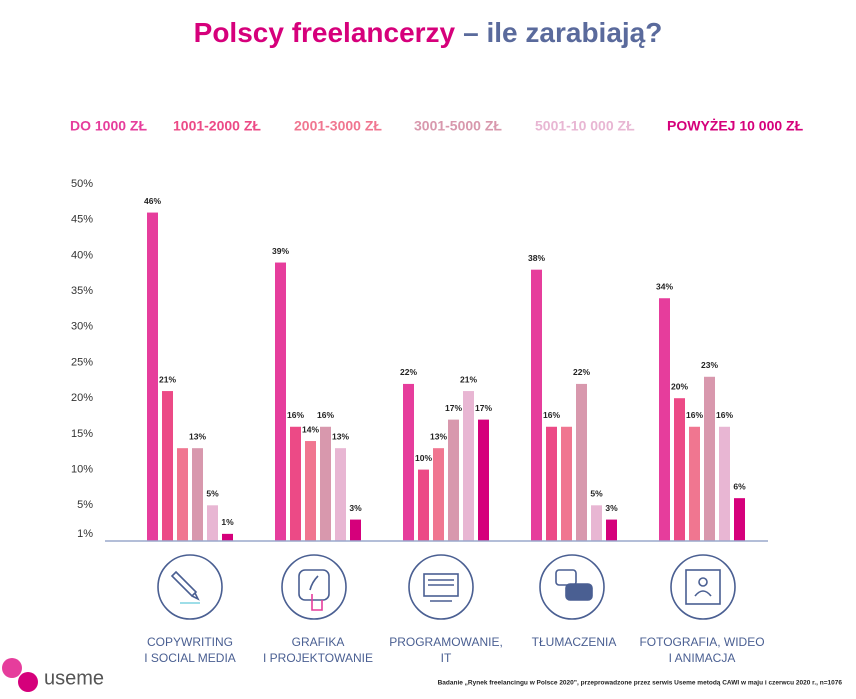  What do you see at coordinates (227, 522) in the screenshot?
I see `data-label: 1%` at bounding box center [227, 522].